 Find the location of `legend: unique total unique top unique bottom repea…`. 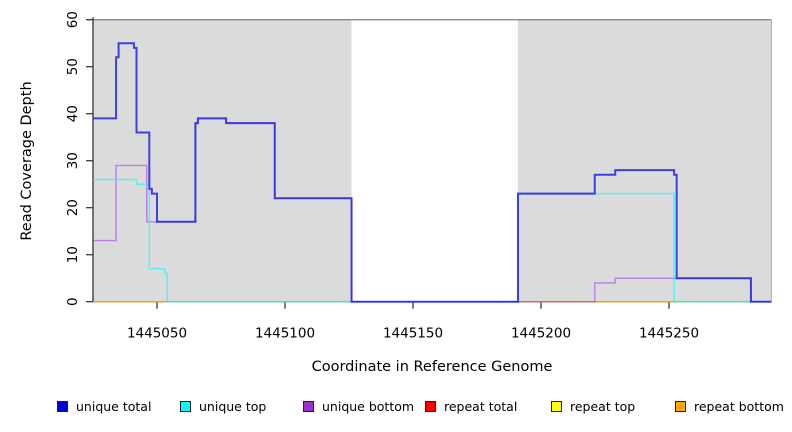

legend: unique total unique top unique bottom repea… is located at coordinates (396, 407).